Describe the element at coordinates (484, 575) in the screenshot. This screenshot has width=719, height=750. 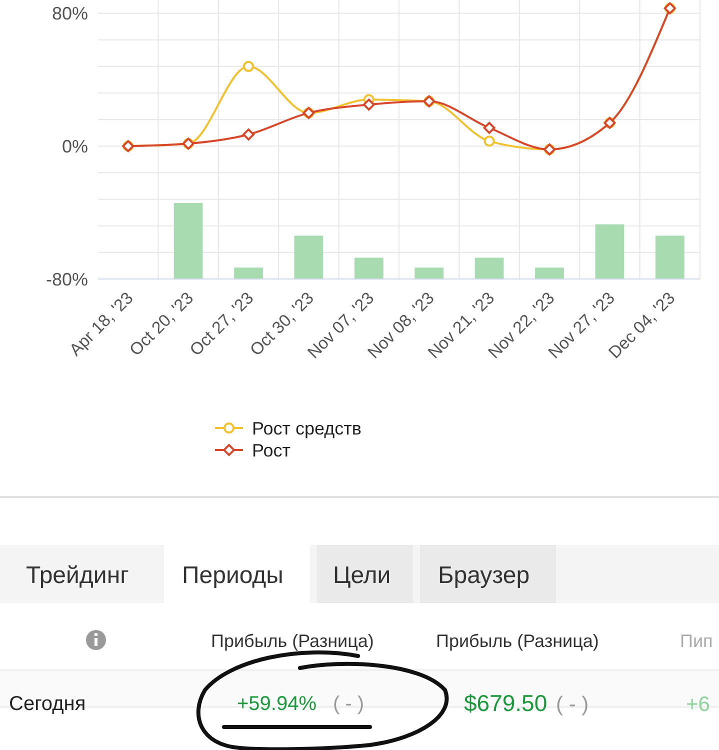
I see `text: Браузер` at that location.